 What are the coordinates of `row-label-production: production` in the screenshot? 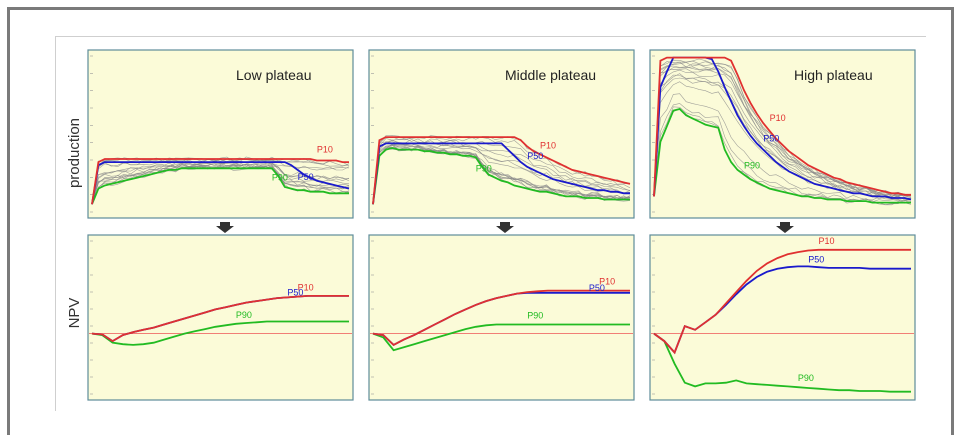 It's located at (74, 153).